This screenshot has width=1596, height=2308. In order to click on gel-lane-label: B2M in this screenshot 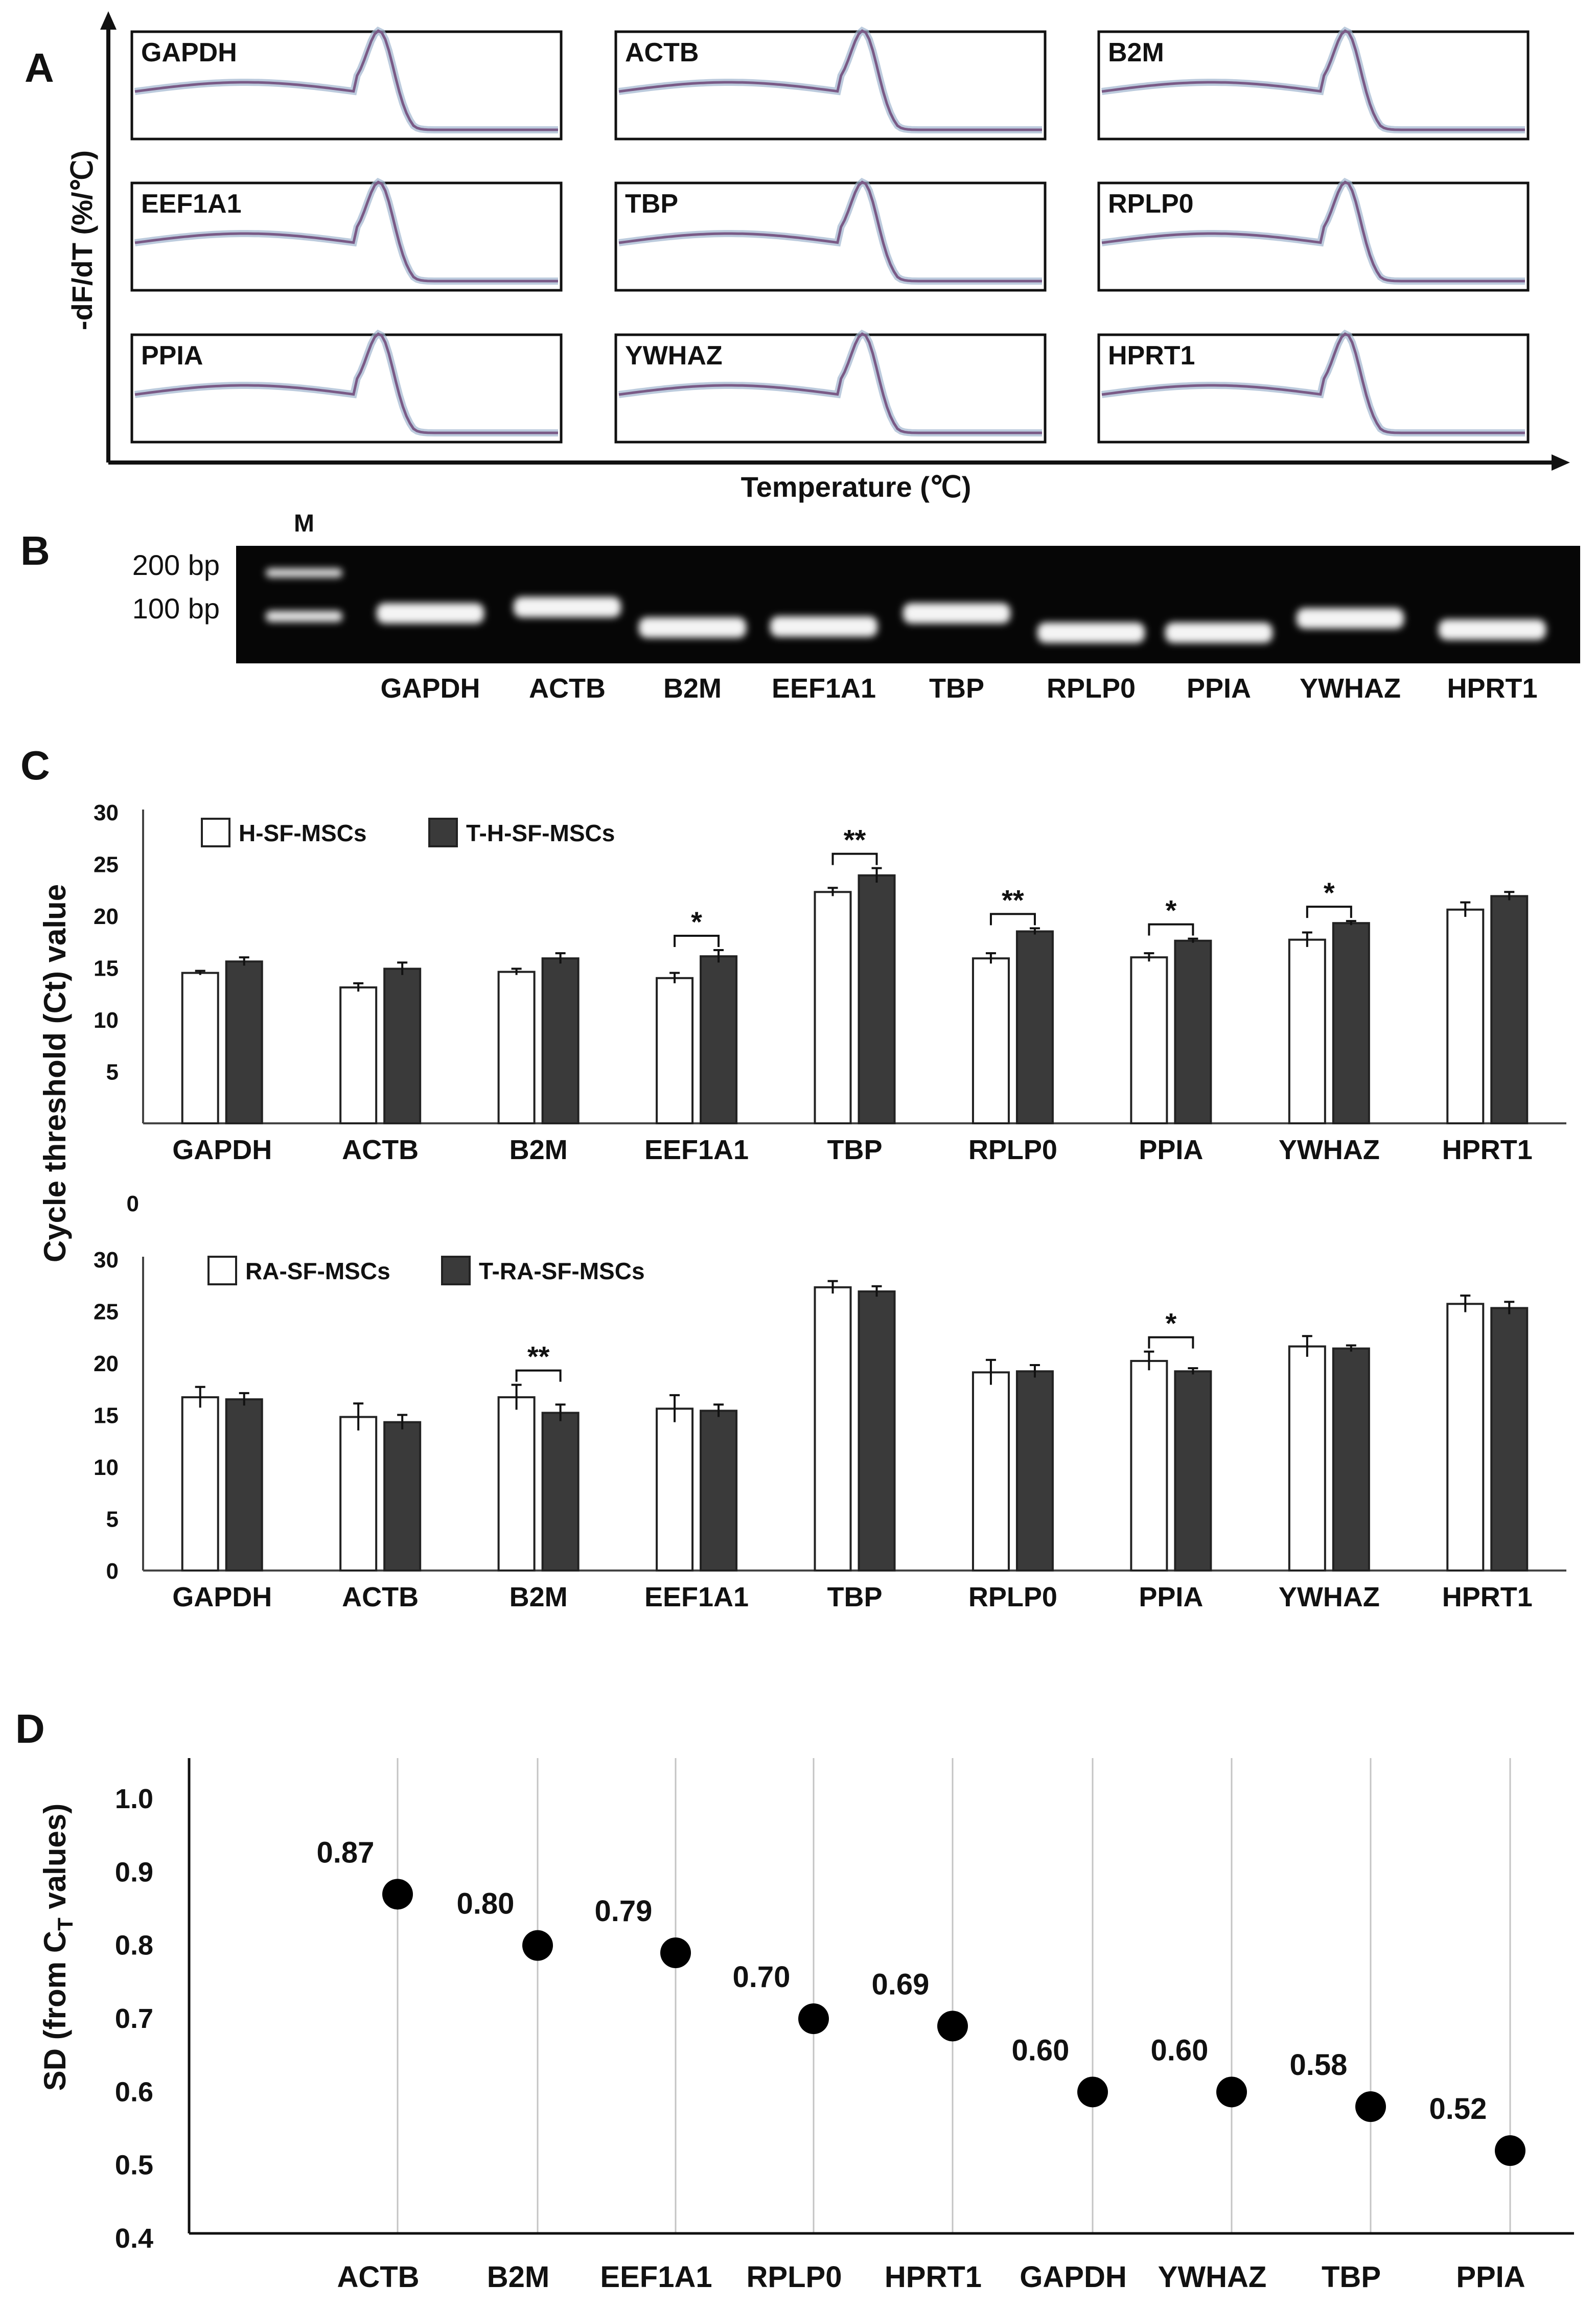, I will do `click(692, 688)`.